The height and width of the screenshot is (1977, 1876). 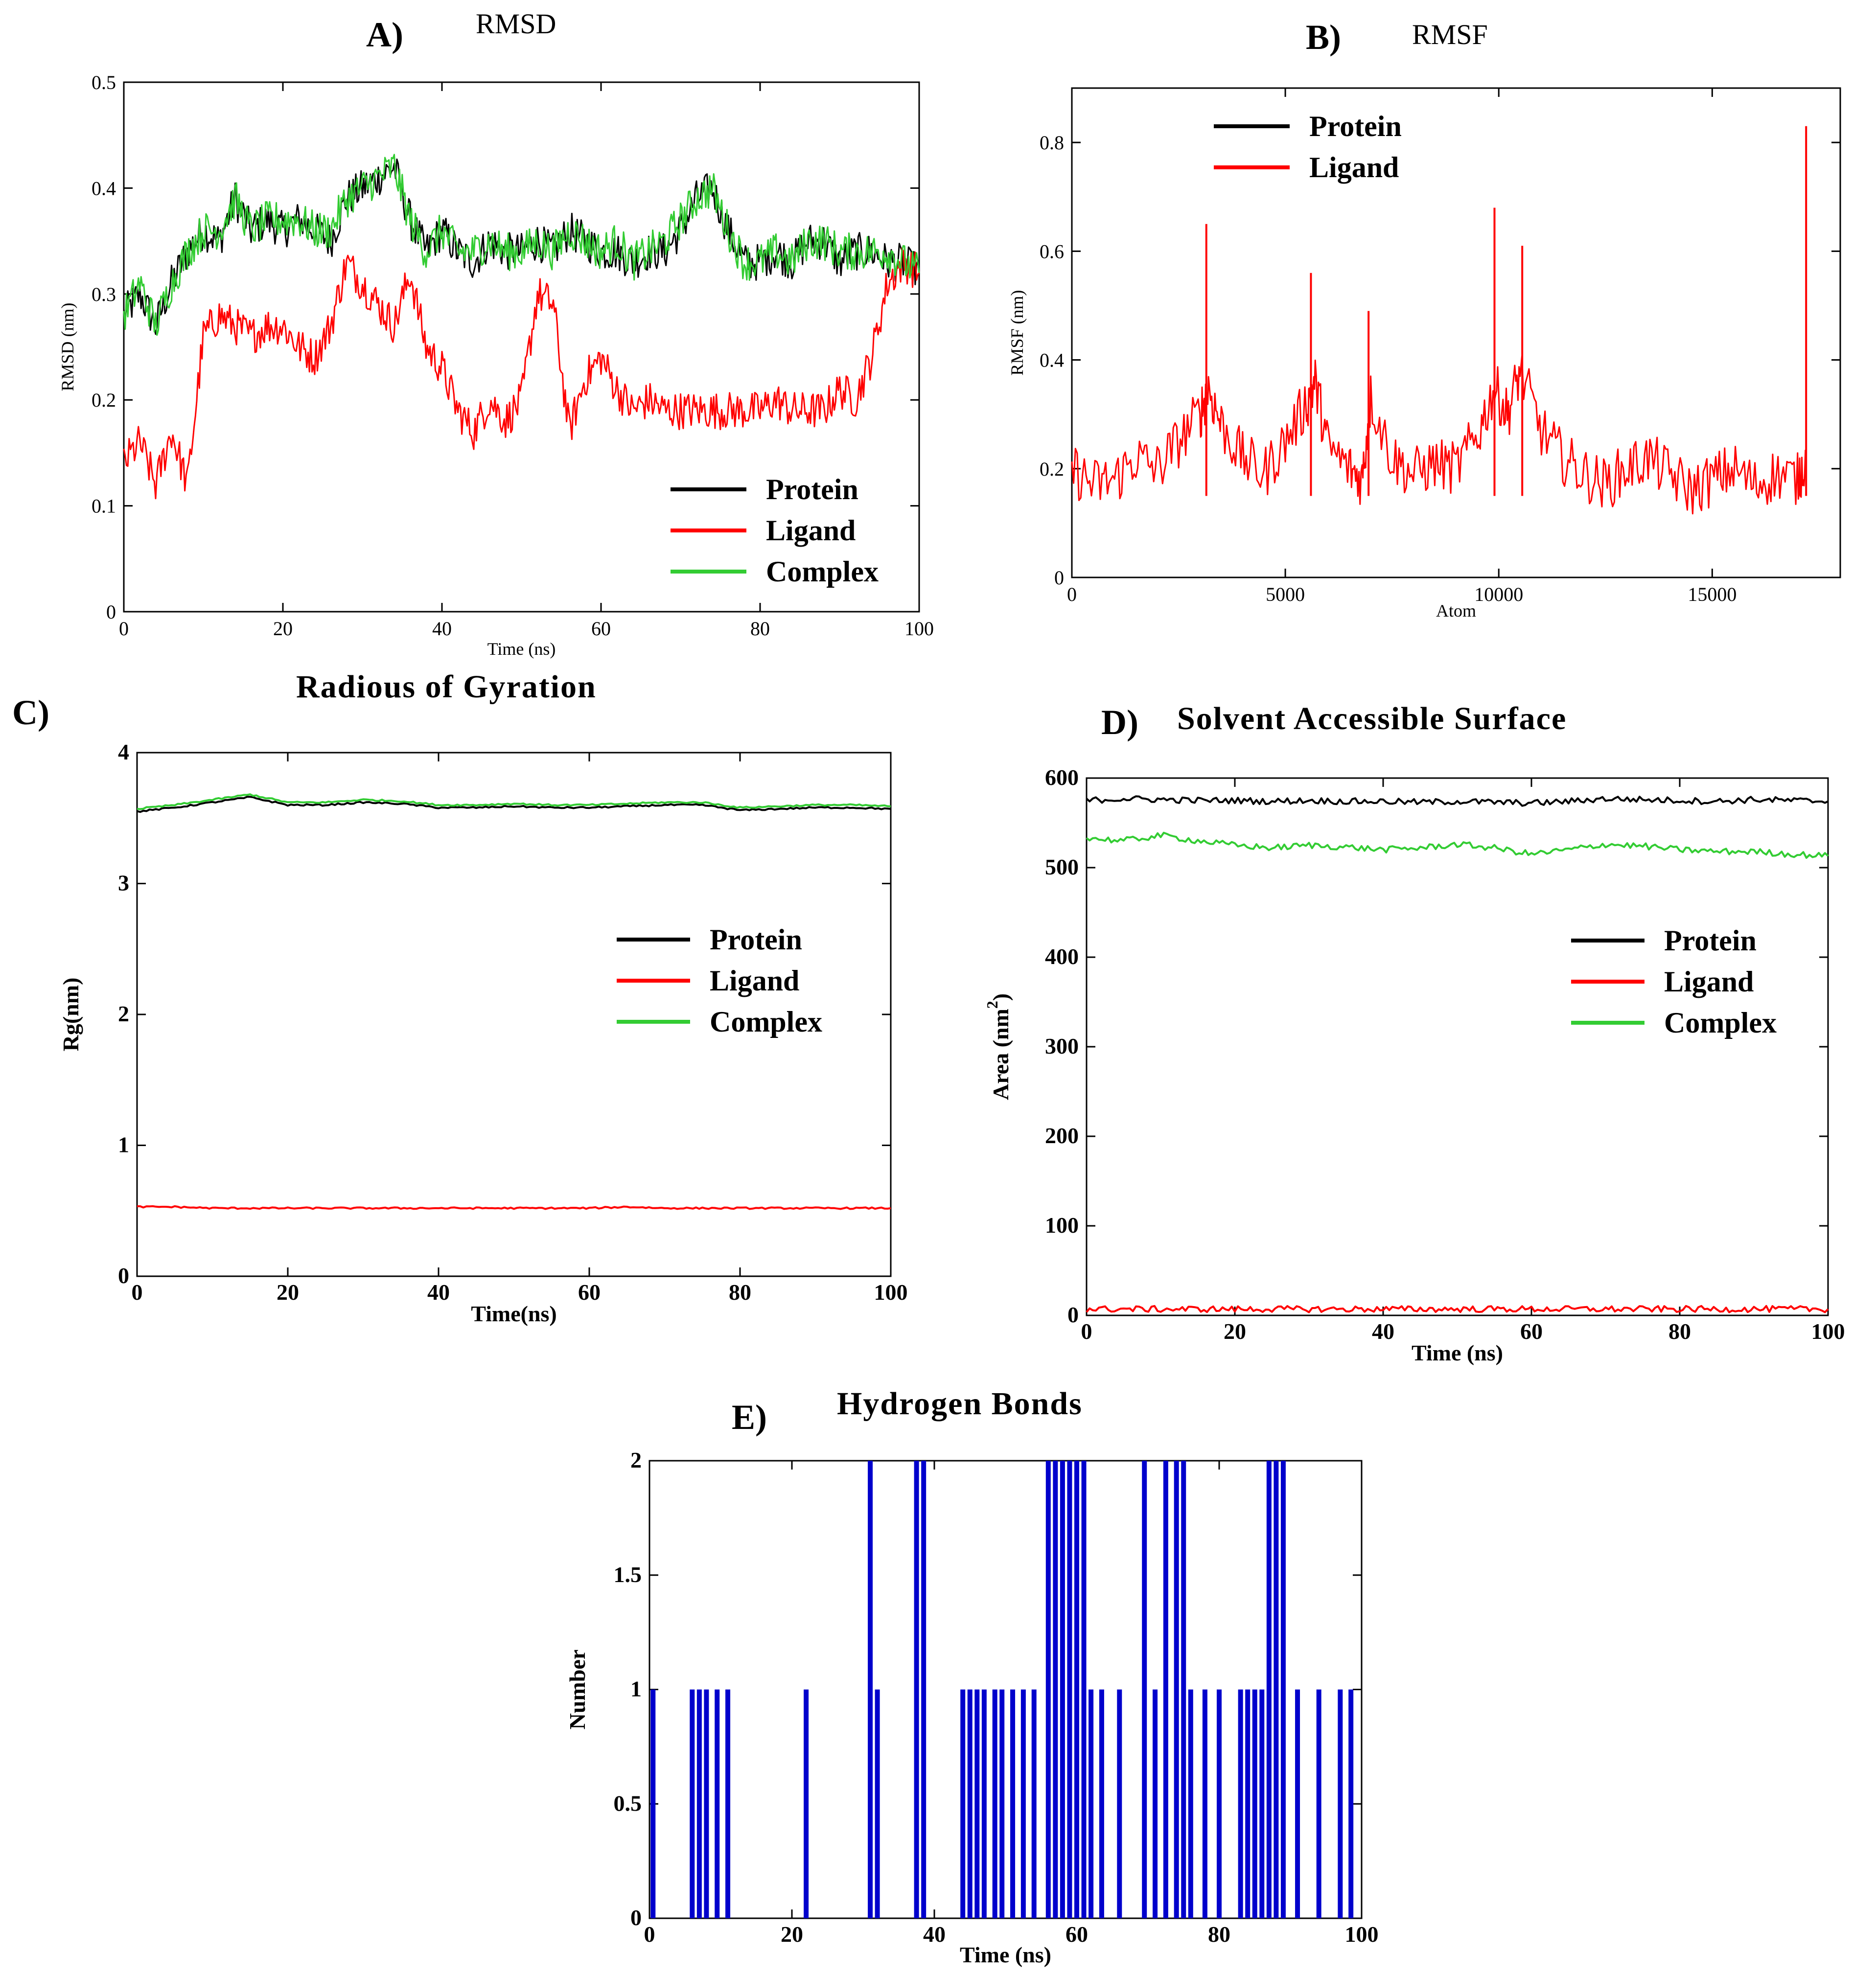 I want to click on y-tick-label: 0.1, so click(x=104, y=506).